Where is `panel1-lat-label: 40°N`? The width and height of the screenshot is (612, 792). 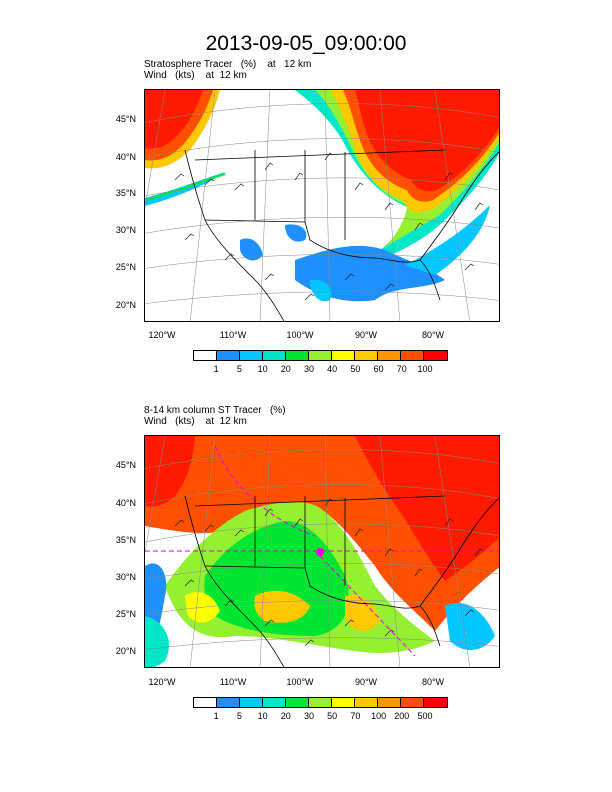 panel1-lat-label: 40°N is located at coordinates (125, 157).